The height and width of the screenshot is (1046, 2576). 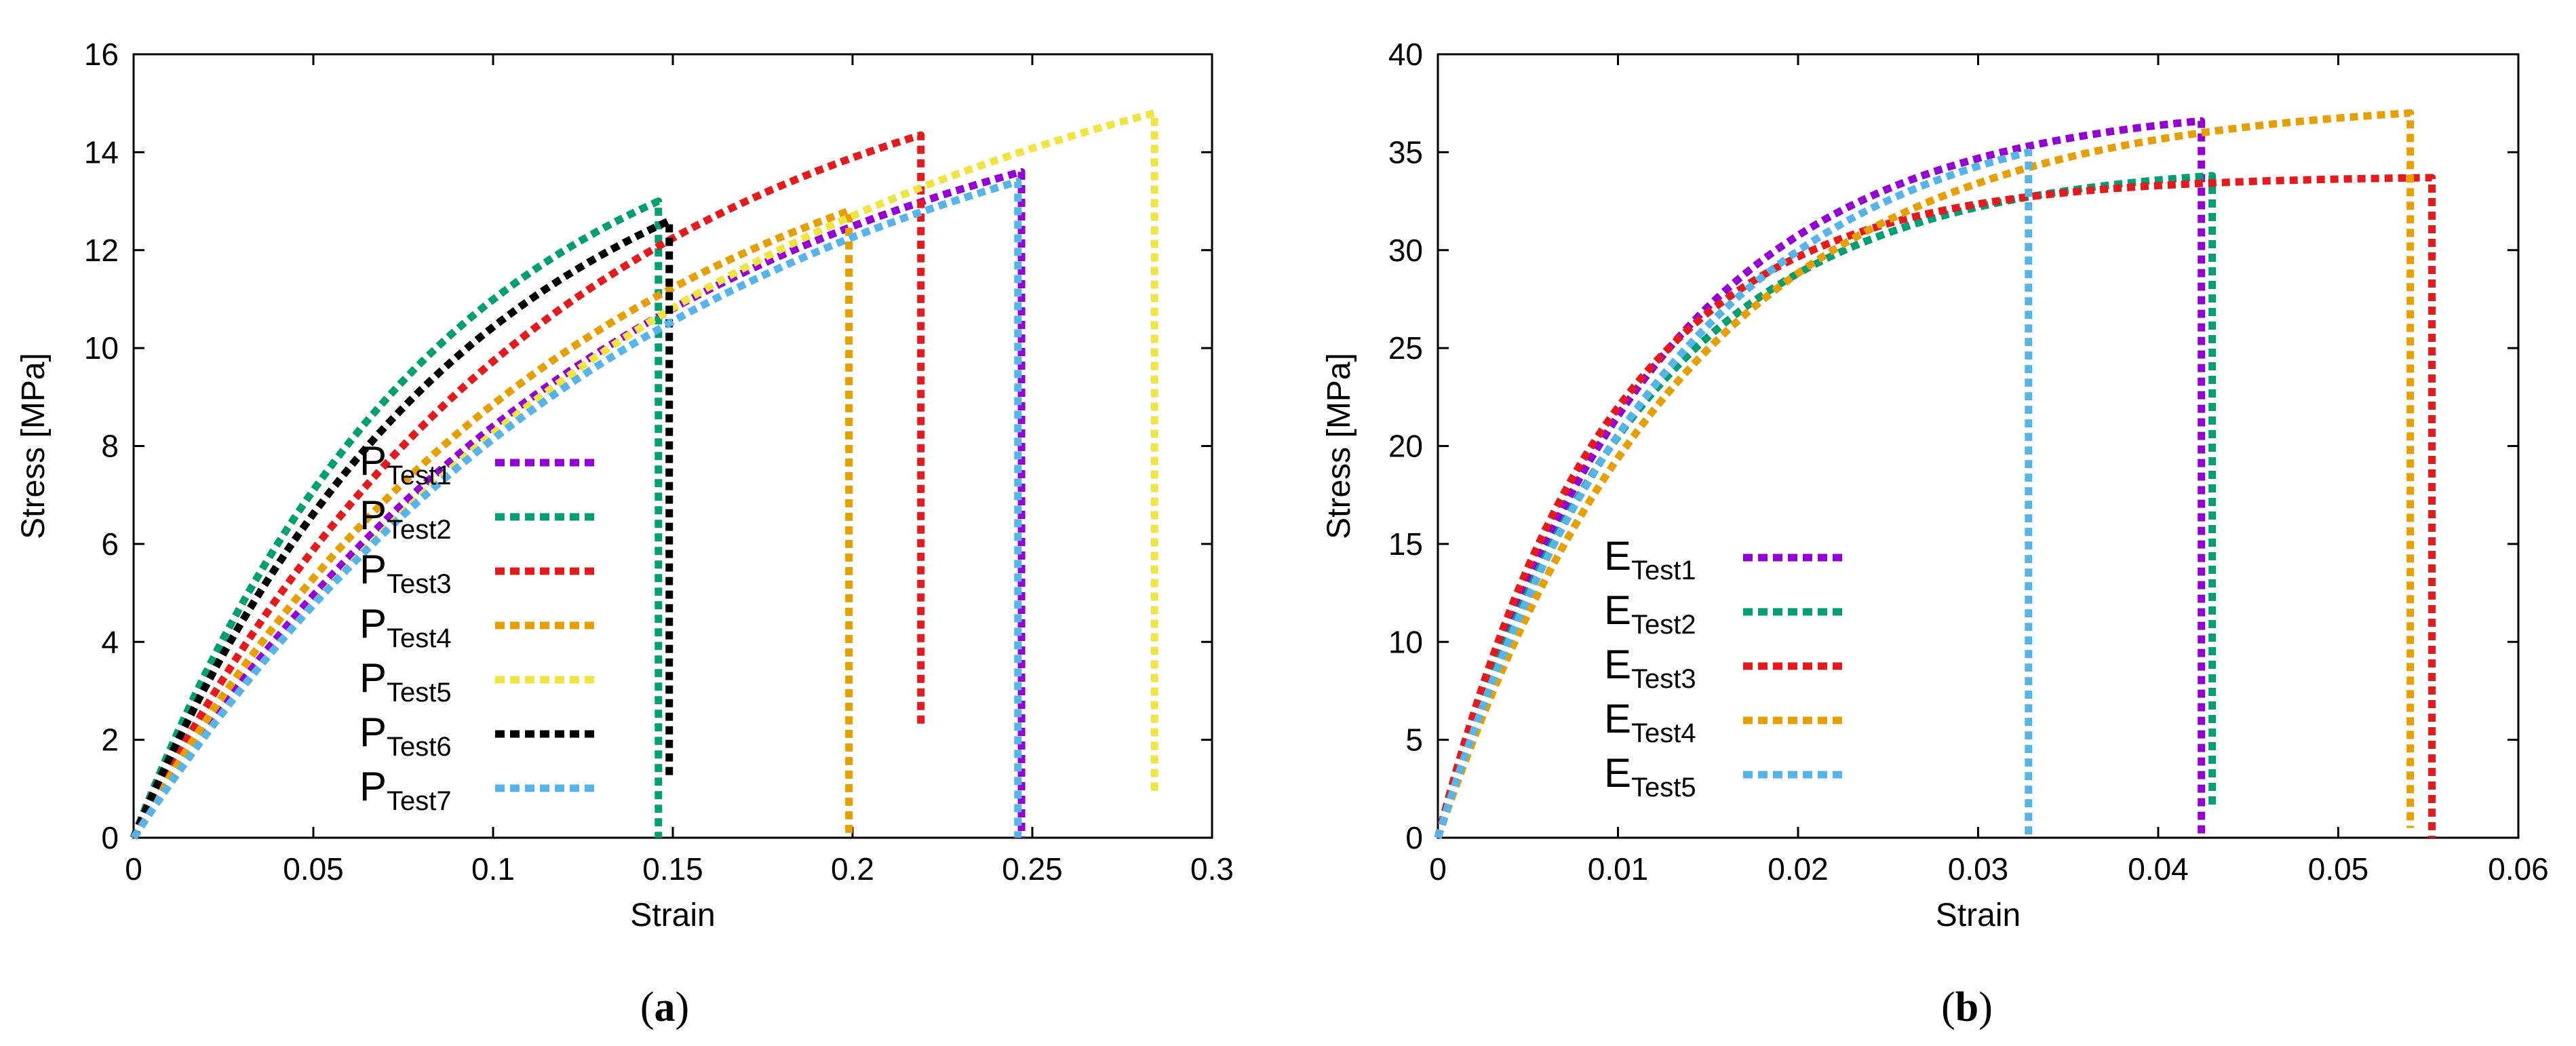 What do you see at coordinates (110, 447) in the screenshot?
I see `y-tick-label: 8` at bounding box center [110, 447].